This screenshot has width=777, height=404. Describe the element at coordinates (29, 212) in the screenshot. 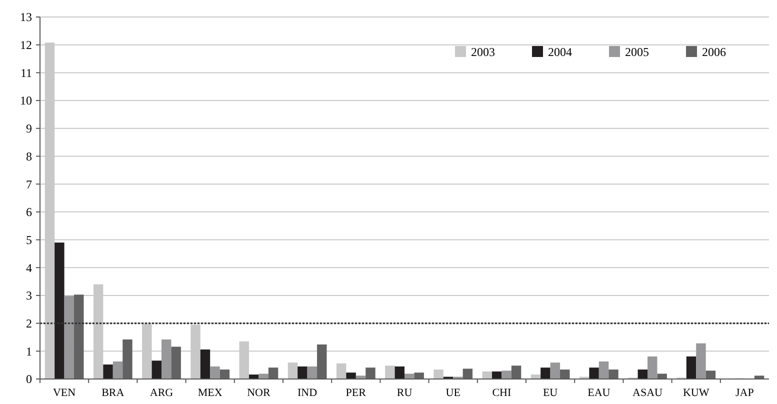

I see `y-tick-label: 6` at that location.